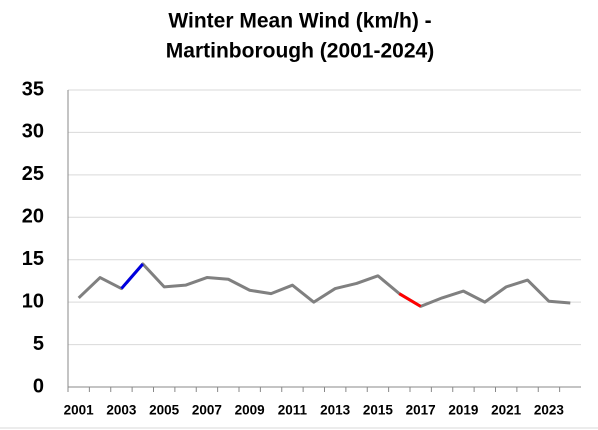 This screenshot has width=598, height=430. I want to click on y-tick-label: 20, so click(33, 217).